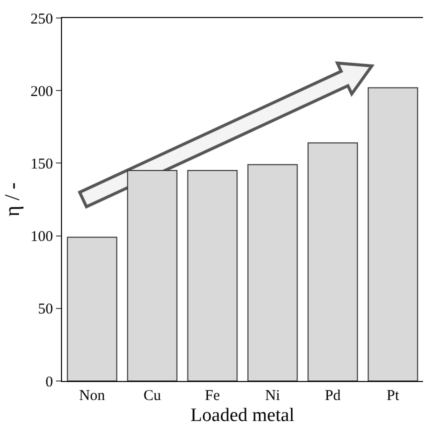 This screenshot has height=429, width=429. I want to click on y-tick-label: 0, so click(49, 382).